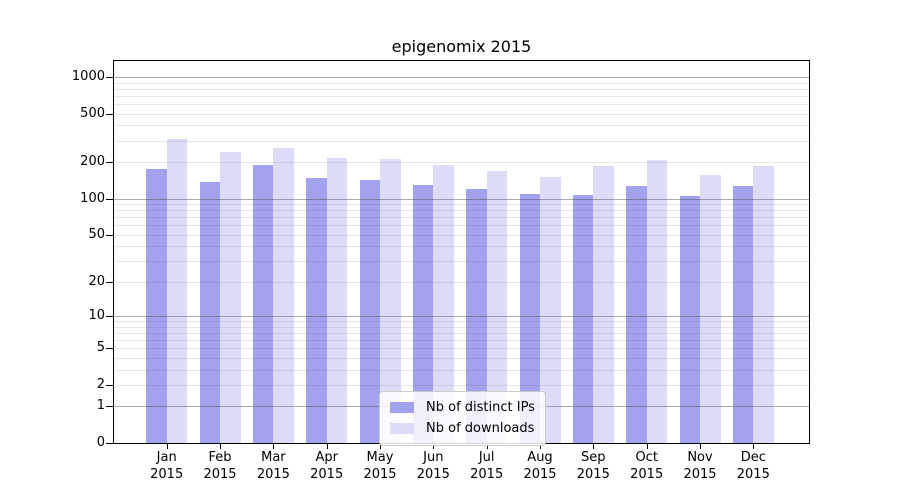 This screenshot has width=900, height=500. Describe the element at coordinates (636, 314) in the screenshot. I see `bar-distinct-ips-oct` at that location.